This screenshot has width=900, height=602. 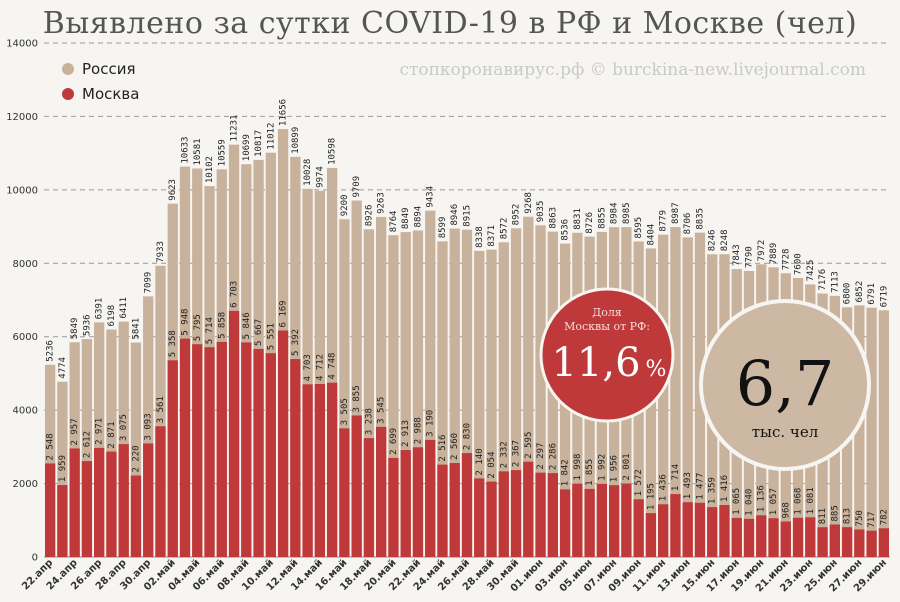 I want to click on data-label-russia: 8595, so click(x=639, y=228).